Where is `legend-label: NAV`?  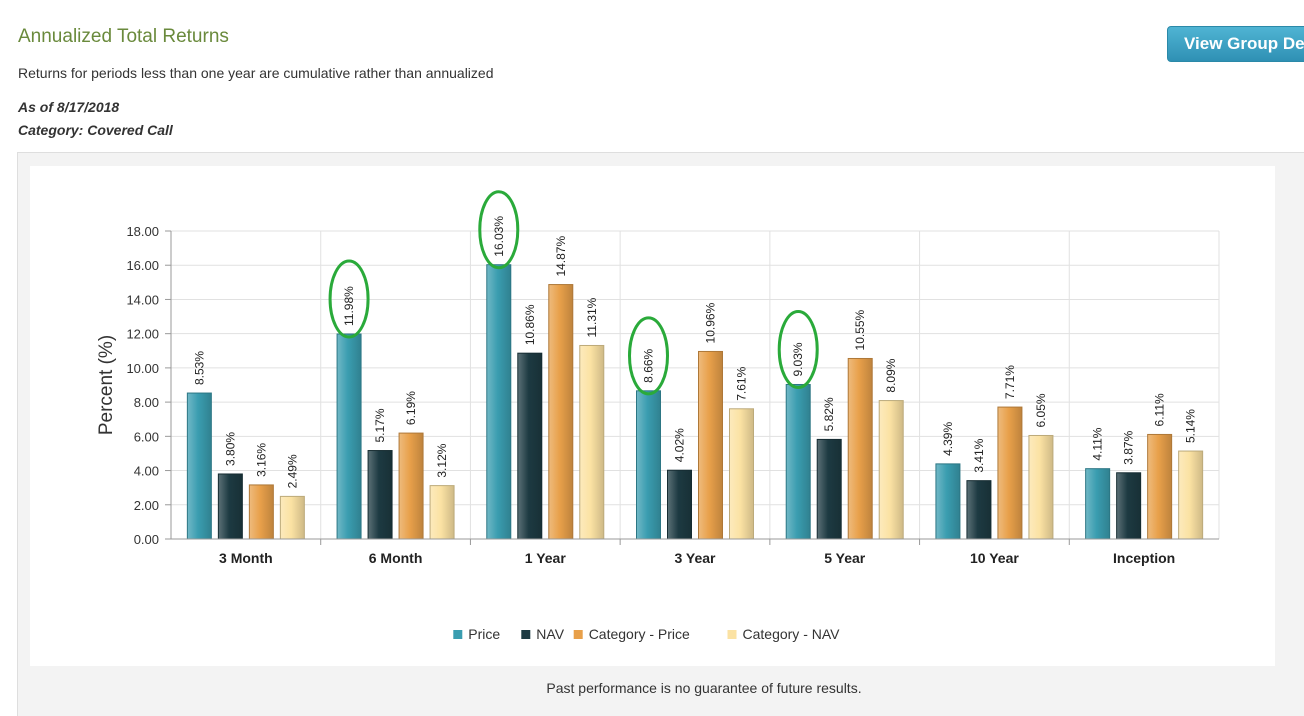
legend-label: NAV is located at coordinates (550, 634).